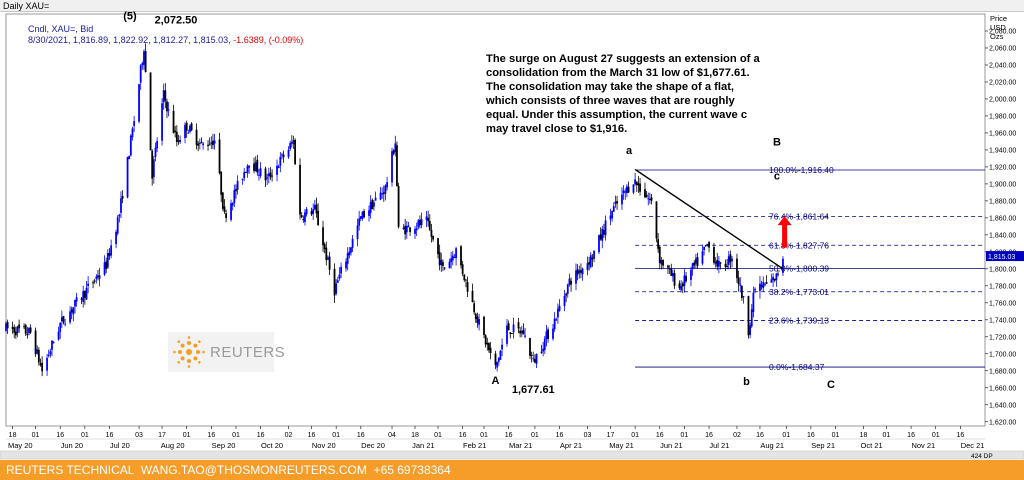  Describe the element at coordinates (1002, 167) in the screenshot. I see `y-tick-label: 1,920.00` at that location.